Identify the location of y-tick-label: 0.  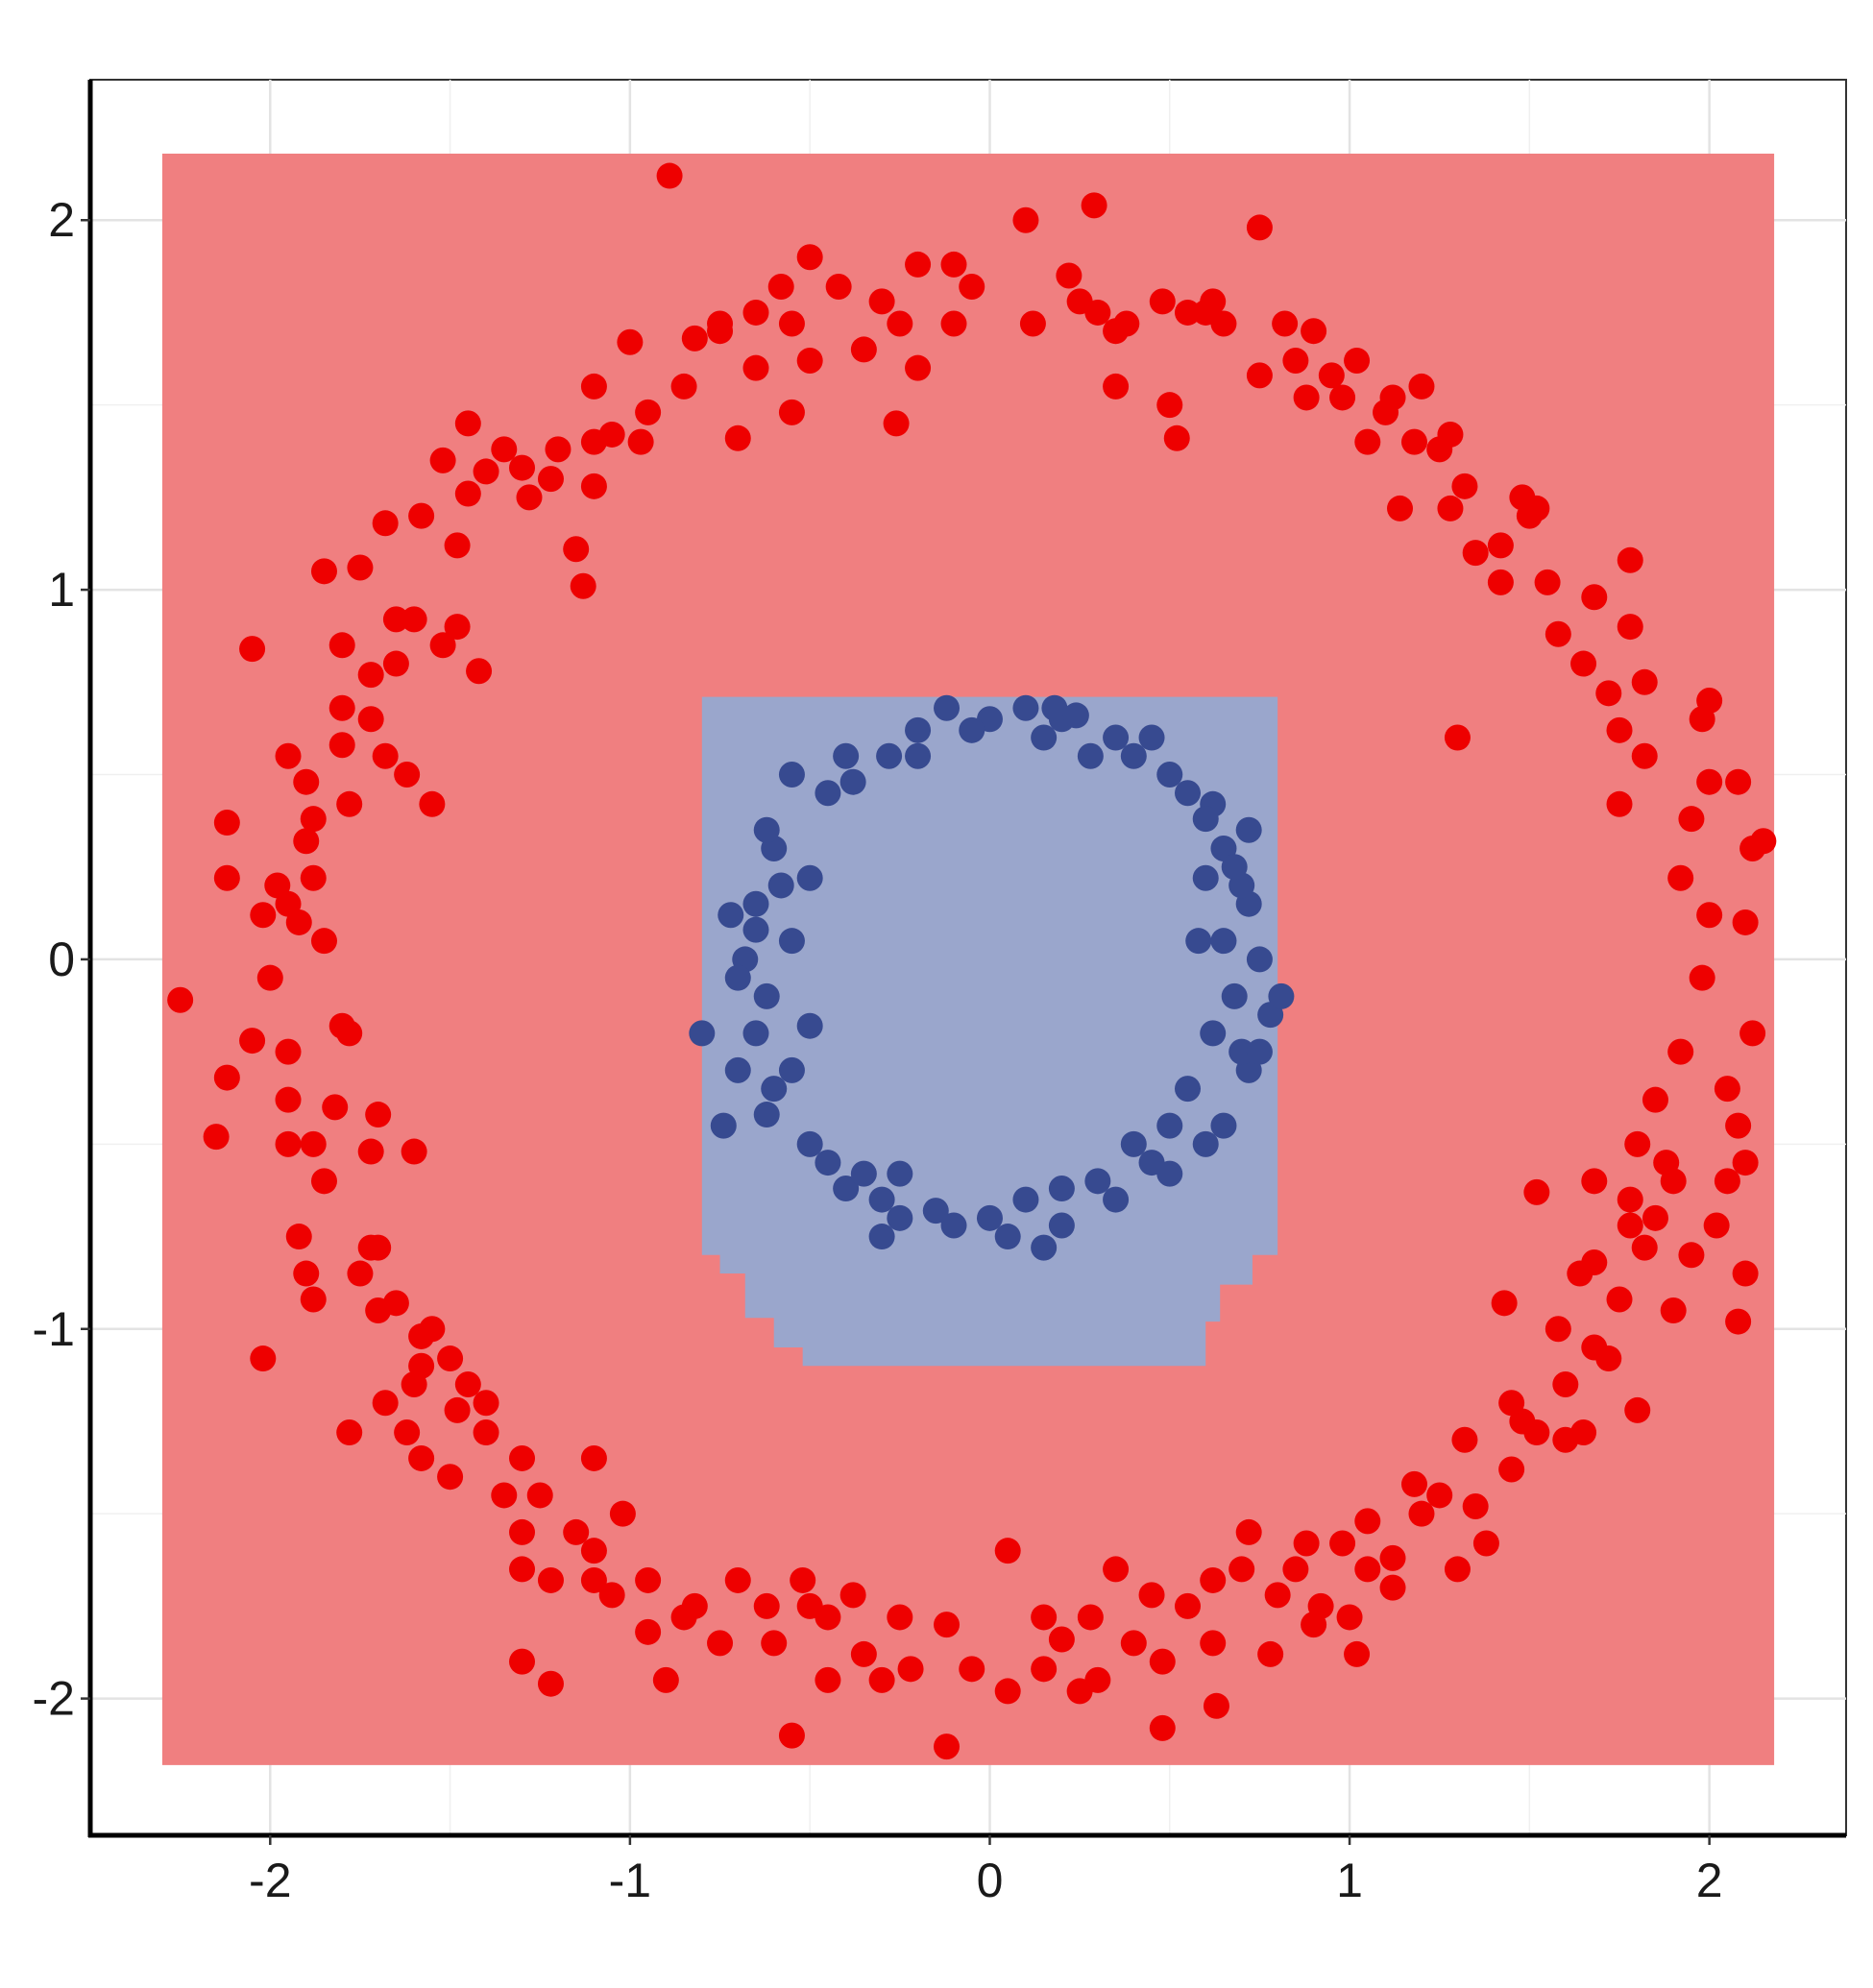
(61, 959).